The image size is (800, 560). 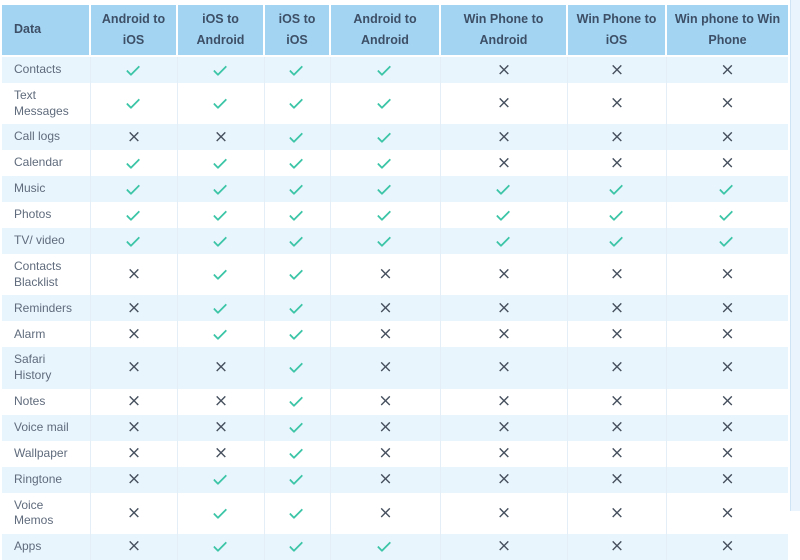 I want to click on table-row: Calendar × × ×, so click(x=395, y=163).